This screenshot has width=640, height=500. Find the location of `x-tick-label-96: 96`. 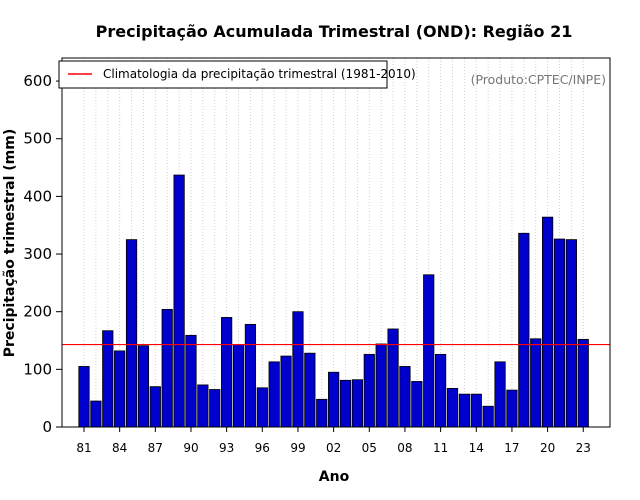

x-tick-label-96: 96 is located at coordinates (262, 448).